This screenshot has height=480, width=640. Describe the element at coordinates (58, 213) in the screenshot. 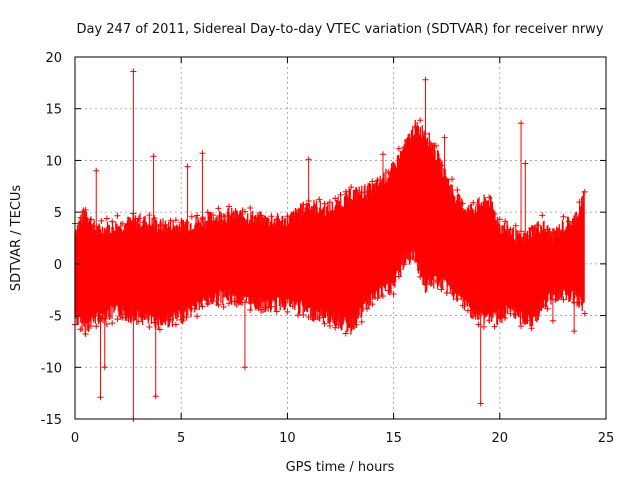

I see `y-tick-label: 5` at that location.